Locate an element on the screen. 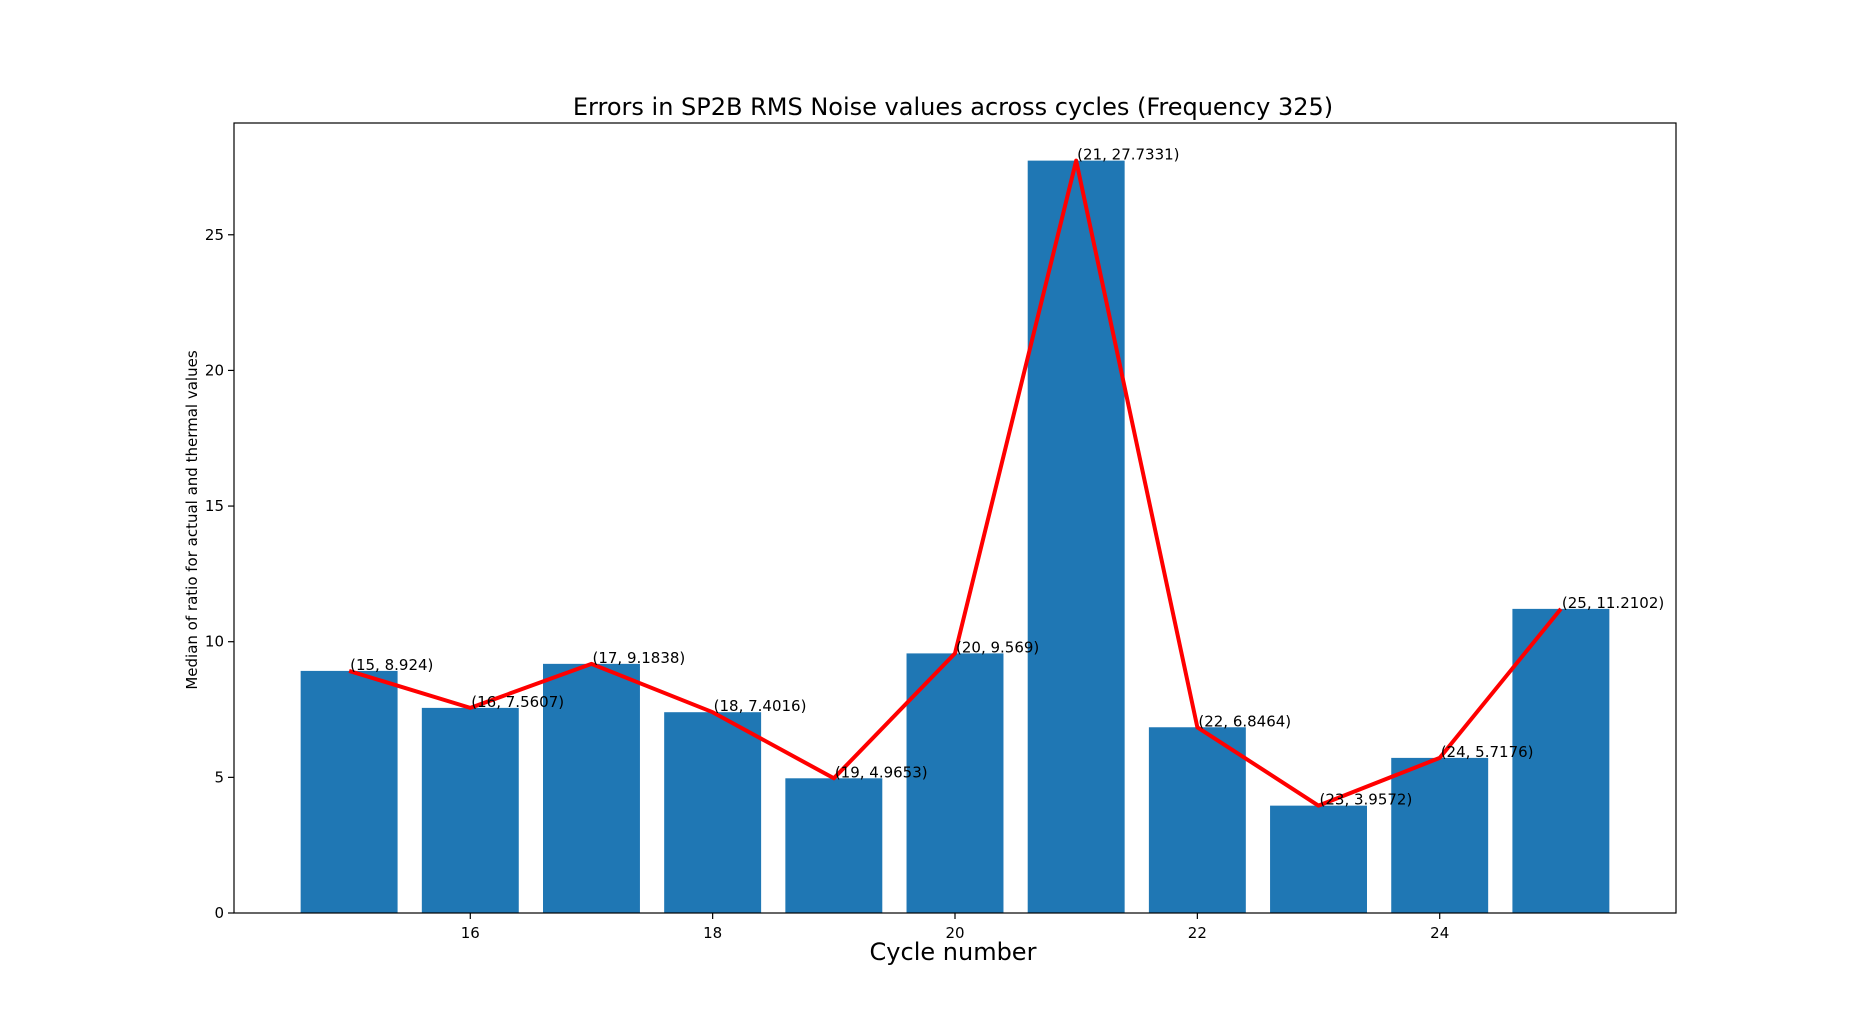  x-tick-label-18: 18 is located at coordinates (712, 933).